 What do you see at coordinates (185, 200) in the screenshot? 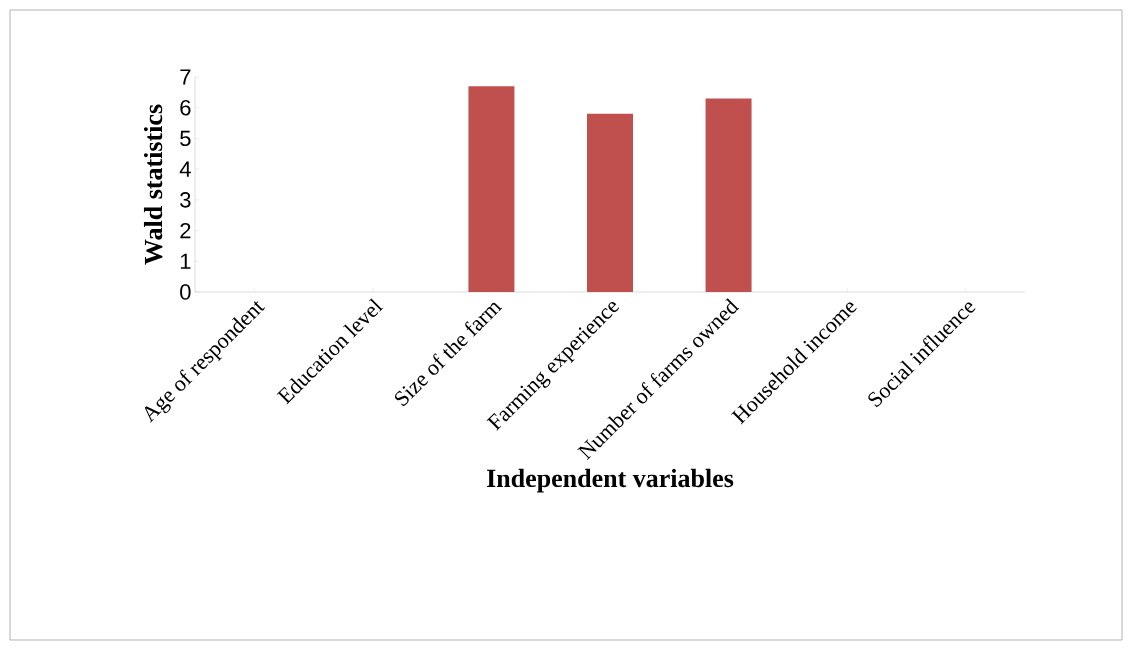
I see `y-tick-label: 3` at bounding box center [185, 200].